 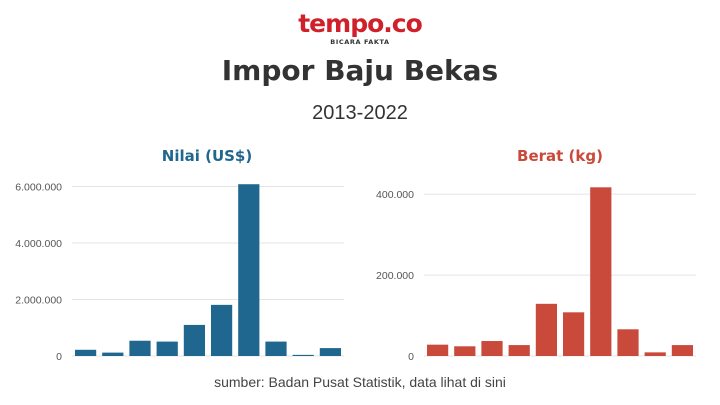 What do you see at coordinates (276, 348) in the screenshot?
I see `nilai-bar-2020` at bounding box center [276, 348].